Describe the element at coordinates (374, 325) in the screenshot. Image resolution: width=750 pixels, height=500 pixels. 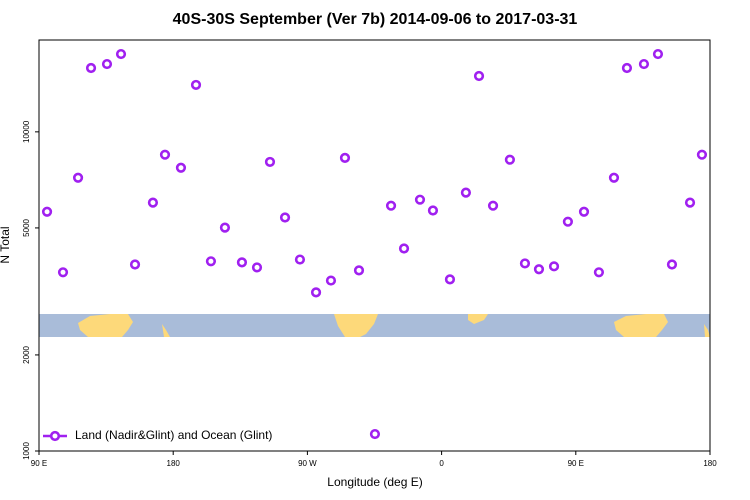
I see `map-band` at that location.